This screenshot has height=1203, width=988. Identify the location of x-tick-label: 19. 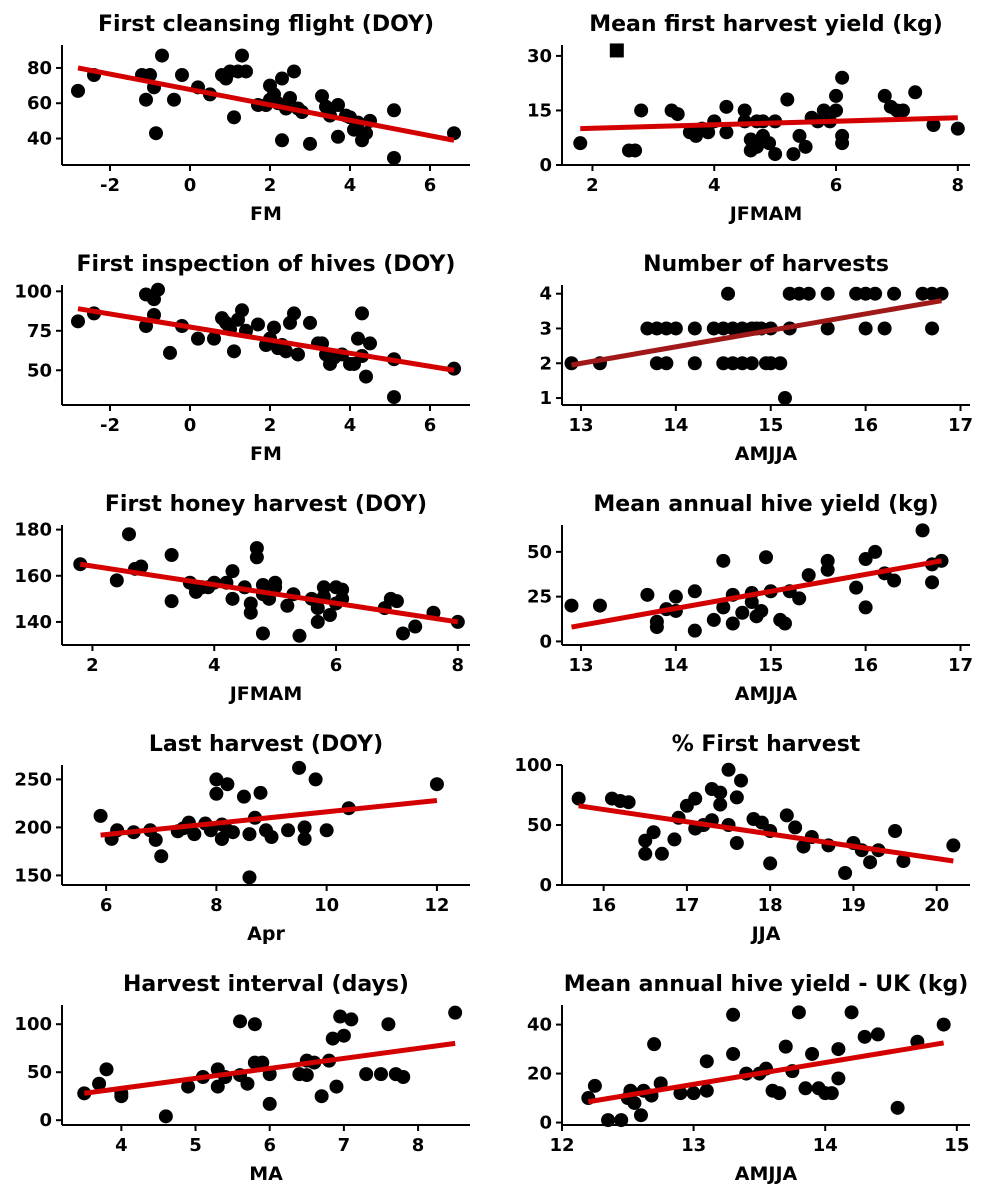
(853, 905).